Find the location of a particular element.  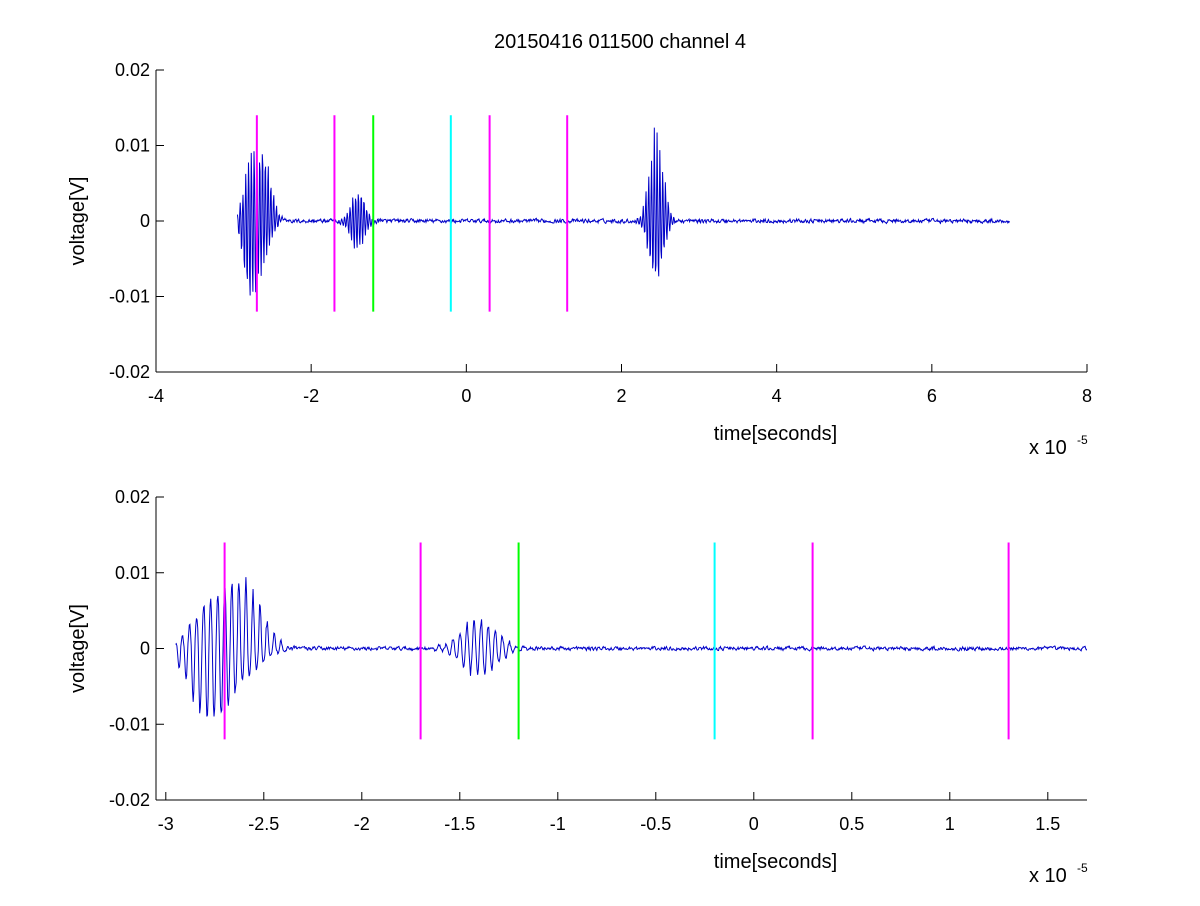

x-tick-label: -1 is located at coordinates (558, 824).